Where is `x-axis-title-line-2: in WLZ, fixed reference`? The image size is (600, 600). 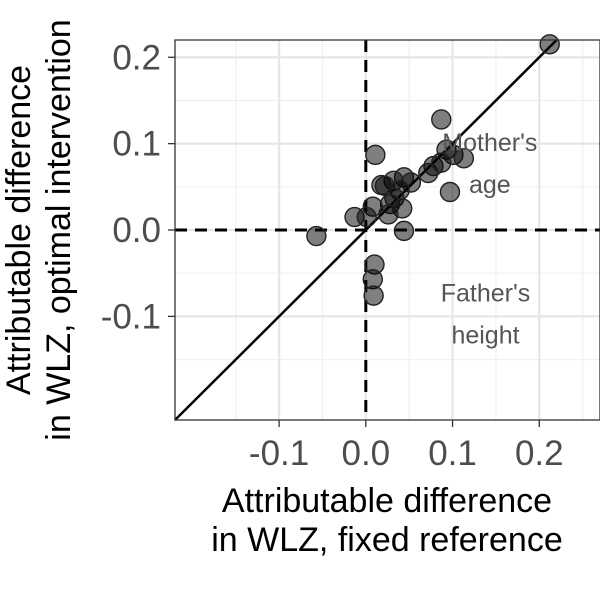
x-axis-title-line-2: in WLZ, fixed reference is located at coordinates (386, 540).